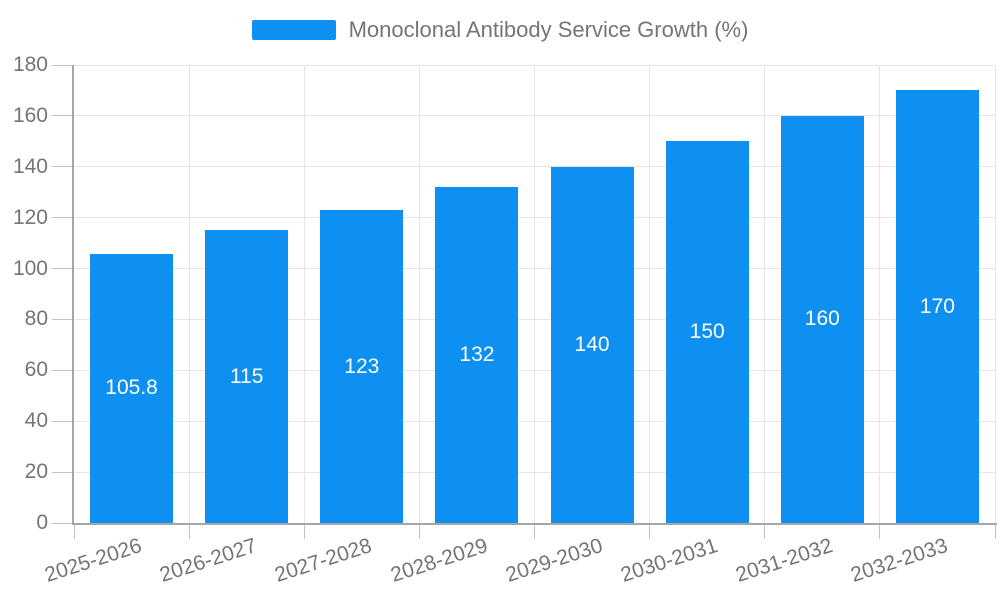  I want to click on y-axis-line, so click(73, 294).